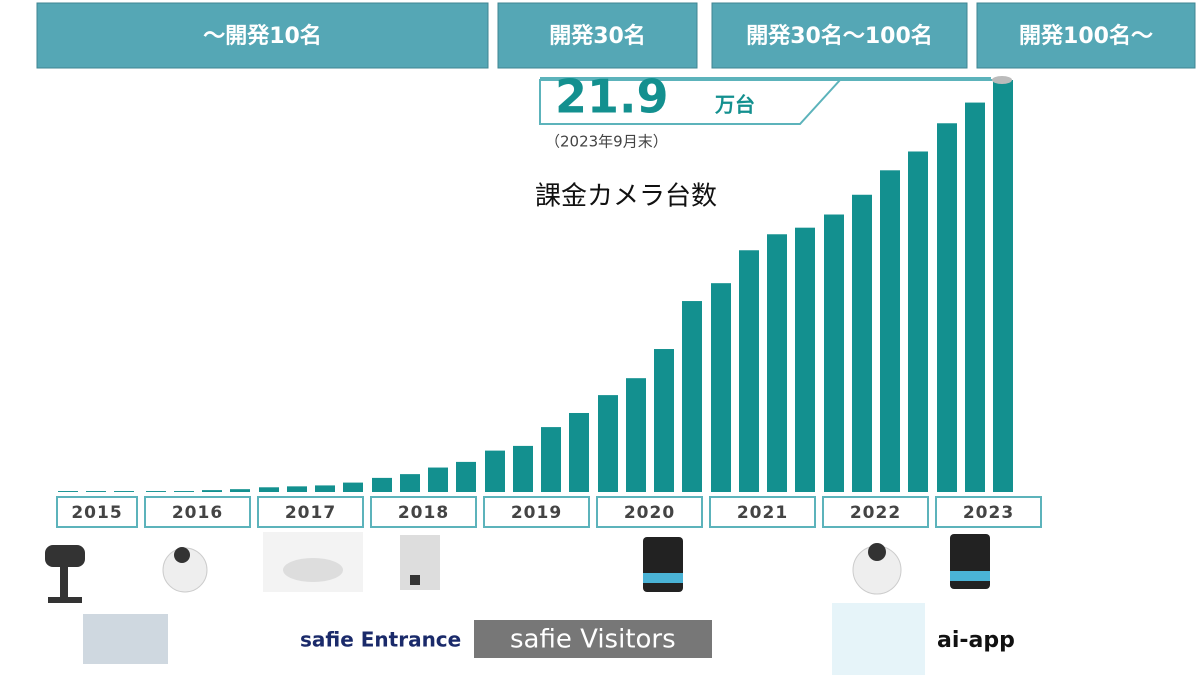  I want to click on header-label: 開発30名, so click(597, 36).